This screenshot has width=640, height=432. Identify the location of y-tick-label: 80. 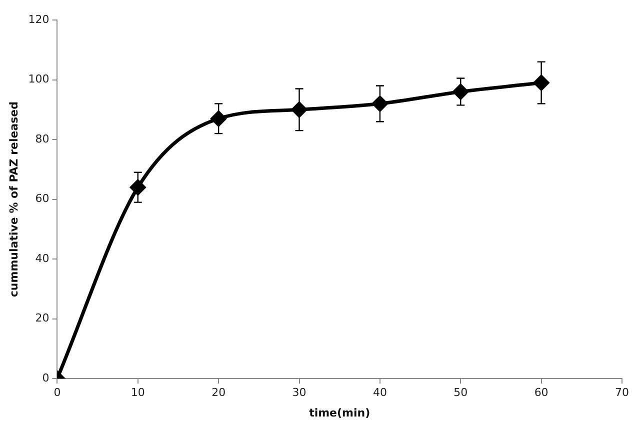
(42, 139).